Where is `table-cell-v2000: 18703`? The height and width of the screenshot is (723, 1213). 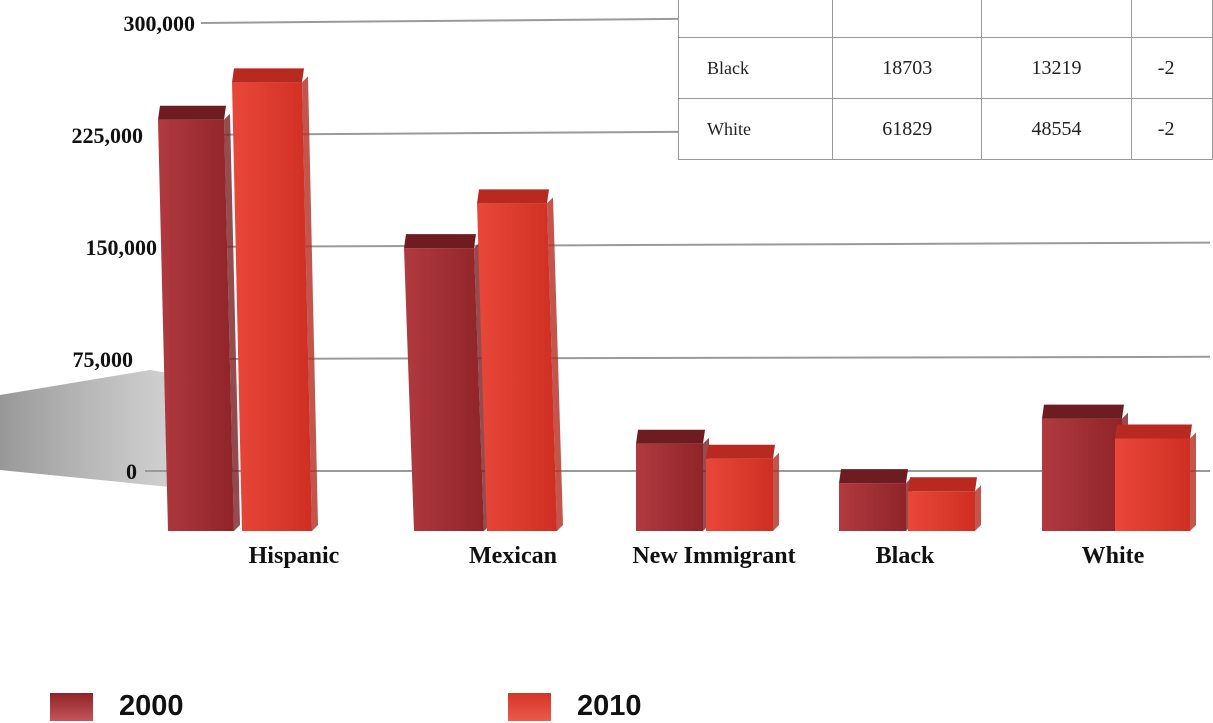
table-cell-v2000: 18703 is located at coordinates (907, 68).